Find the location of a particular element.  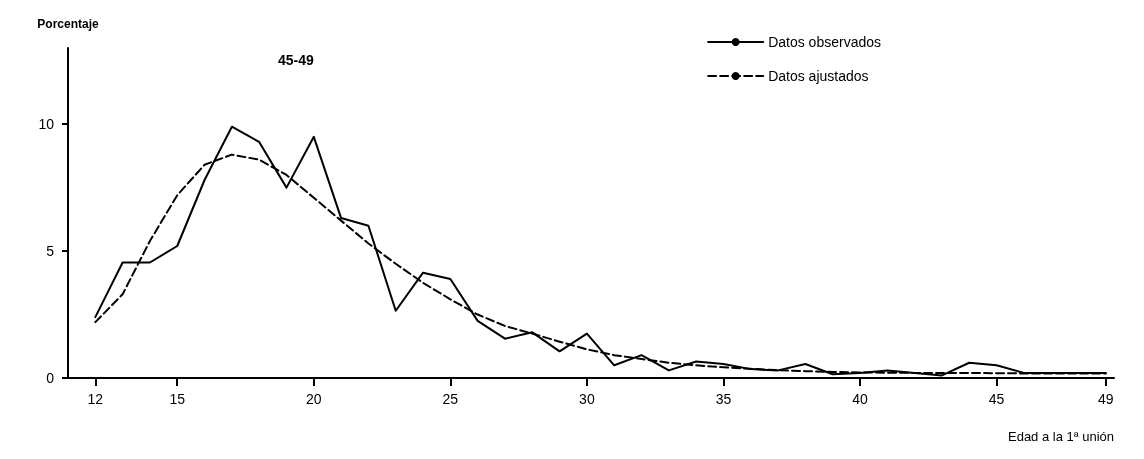

x-tick-label: 45 is located at coordinates (996, 399).